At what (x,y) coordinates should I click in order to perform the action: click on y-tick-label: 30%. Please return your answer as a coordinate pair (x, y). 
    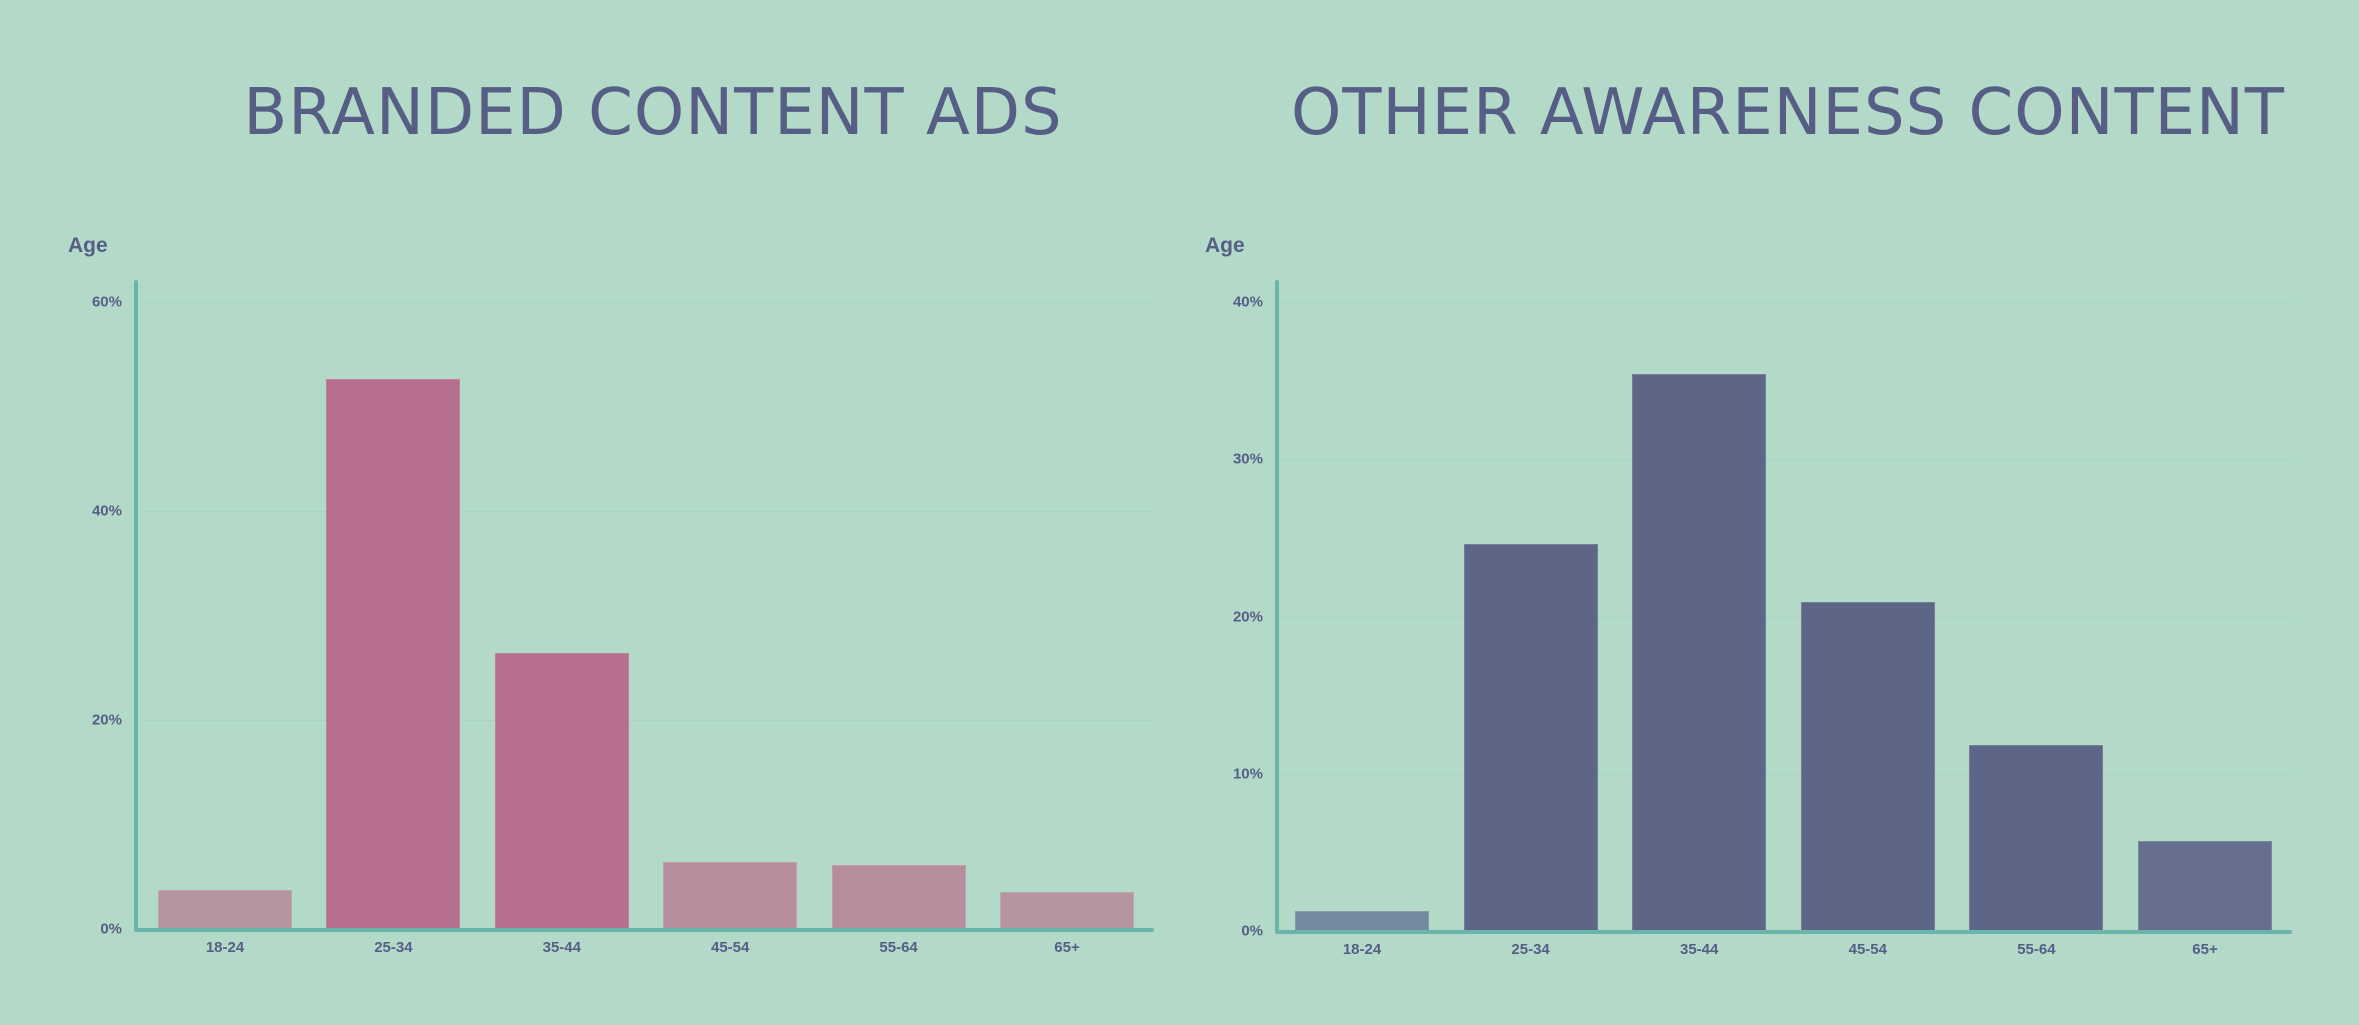
    Looking at the image, I should click on (1247, 459).